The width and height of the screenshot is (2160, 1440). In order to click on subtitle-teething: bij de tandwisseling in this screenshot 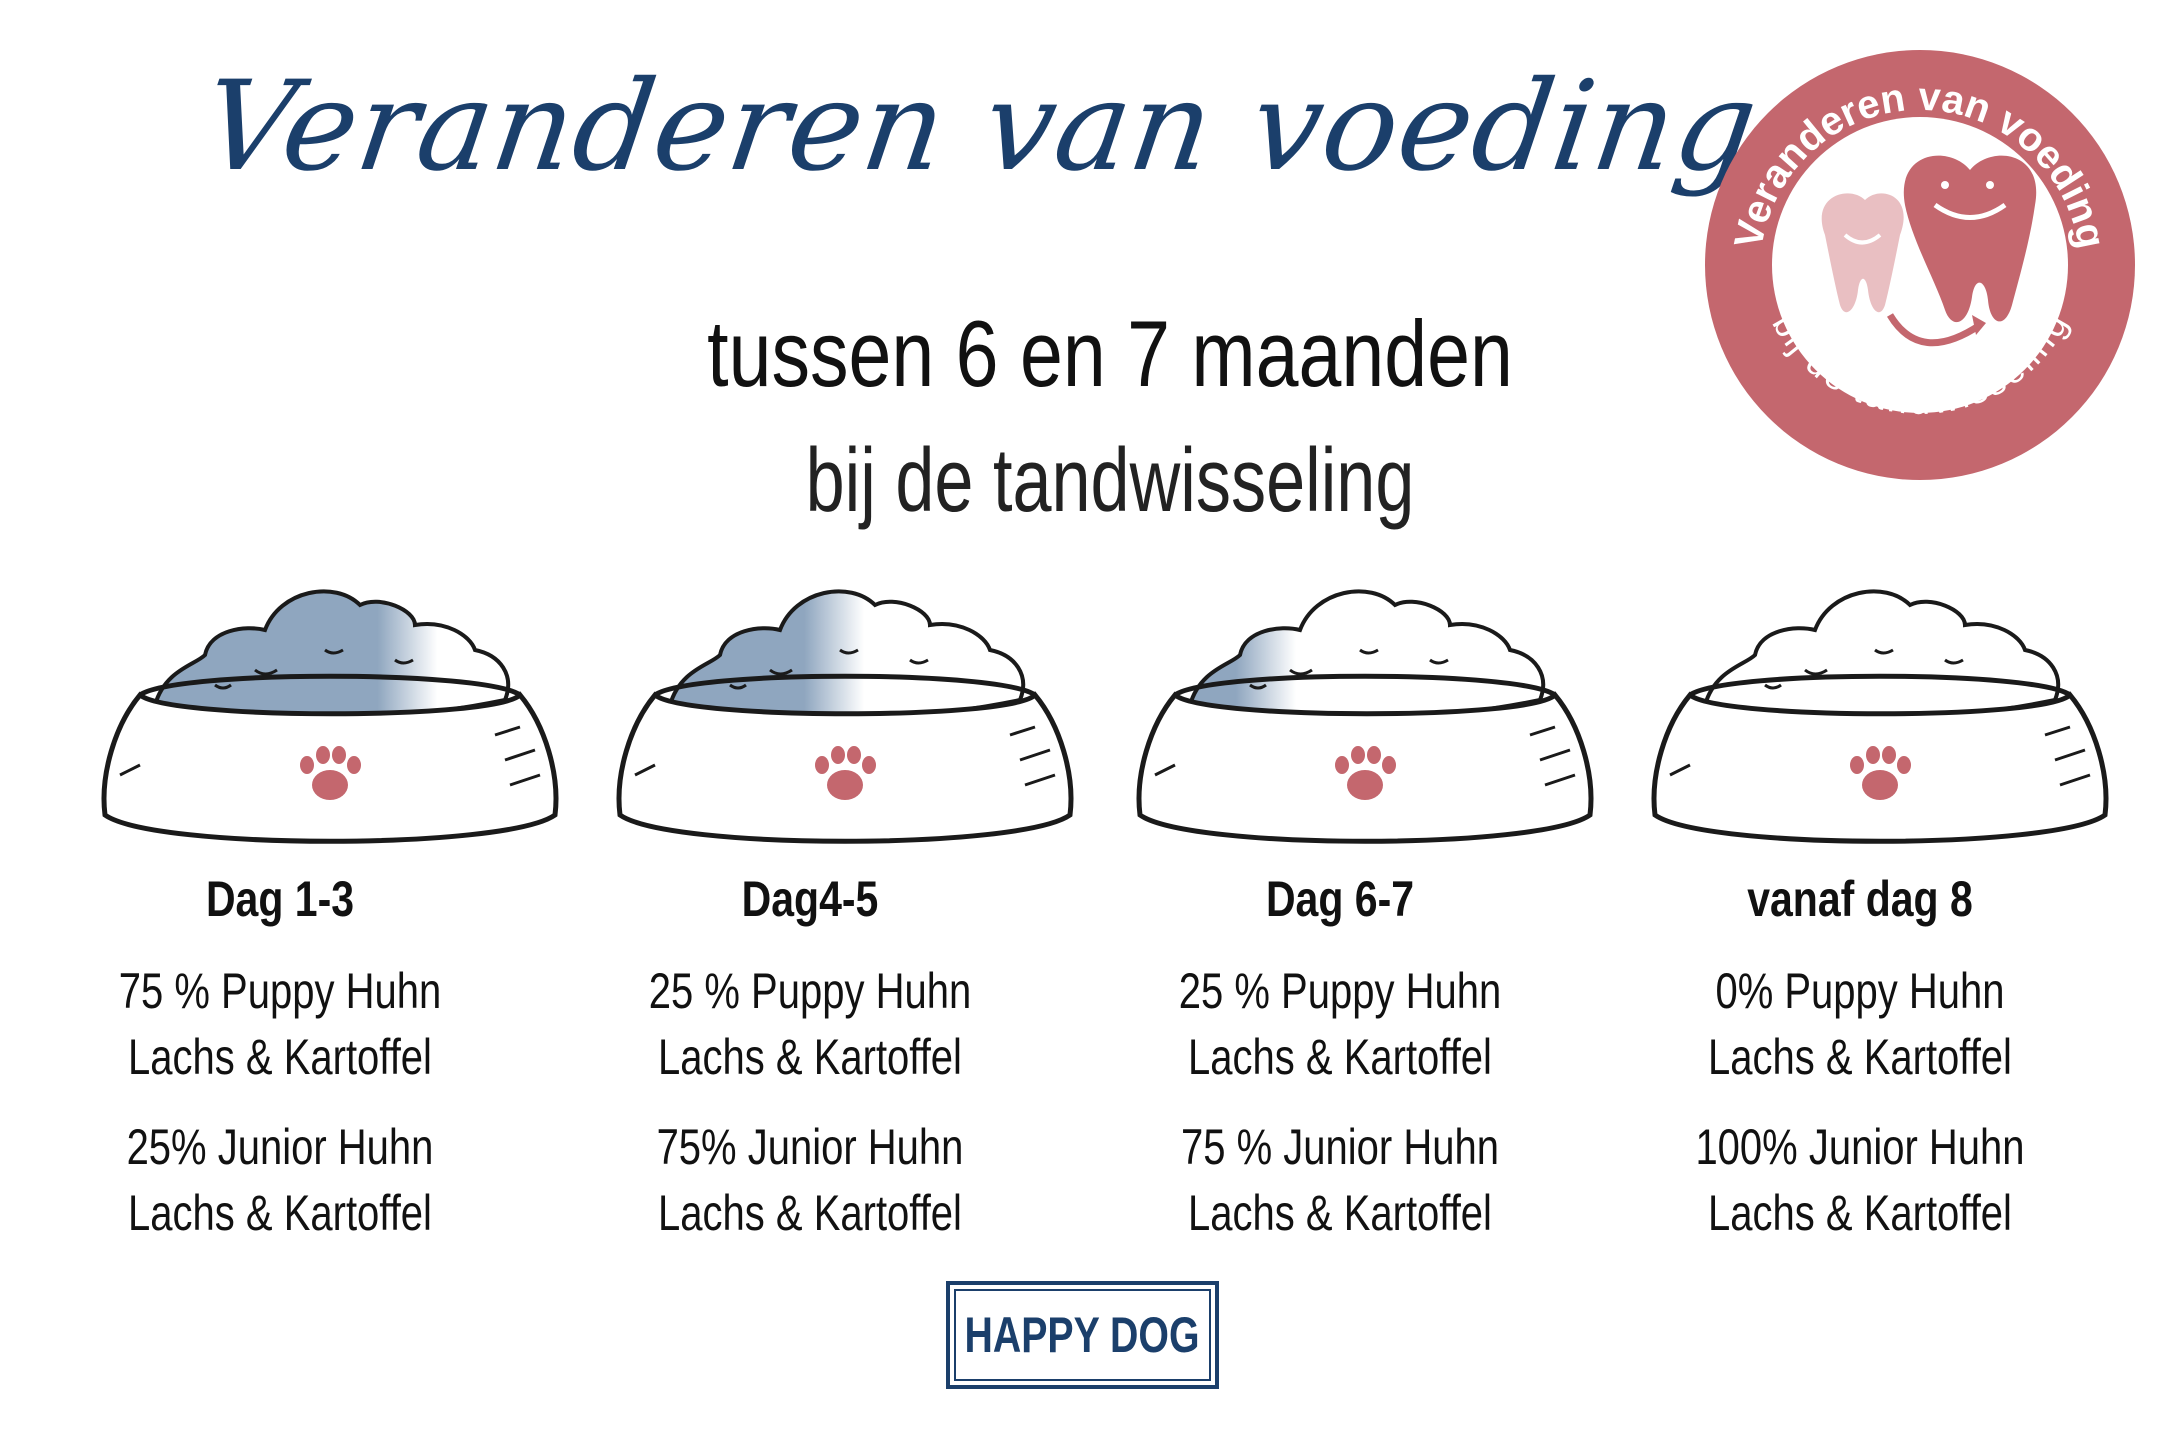, I will do `click(1110, 481)`.